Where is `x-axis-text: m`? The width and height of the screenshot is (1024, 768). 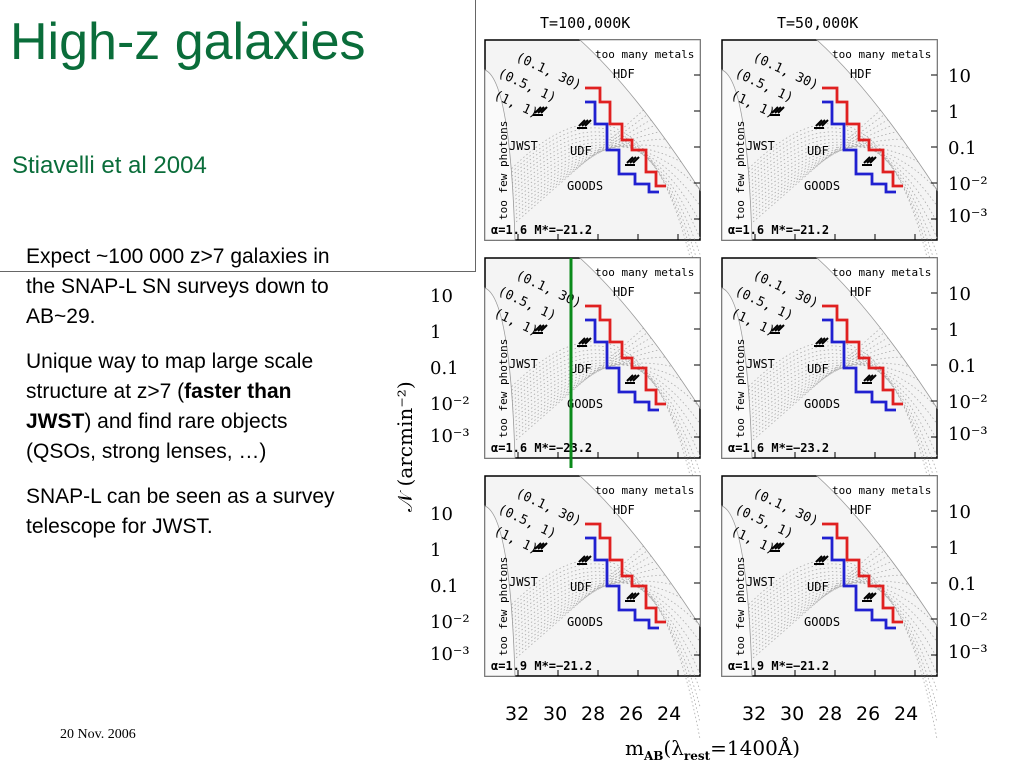 x-axis-text: m is located at coordinates (634, 748).